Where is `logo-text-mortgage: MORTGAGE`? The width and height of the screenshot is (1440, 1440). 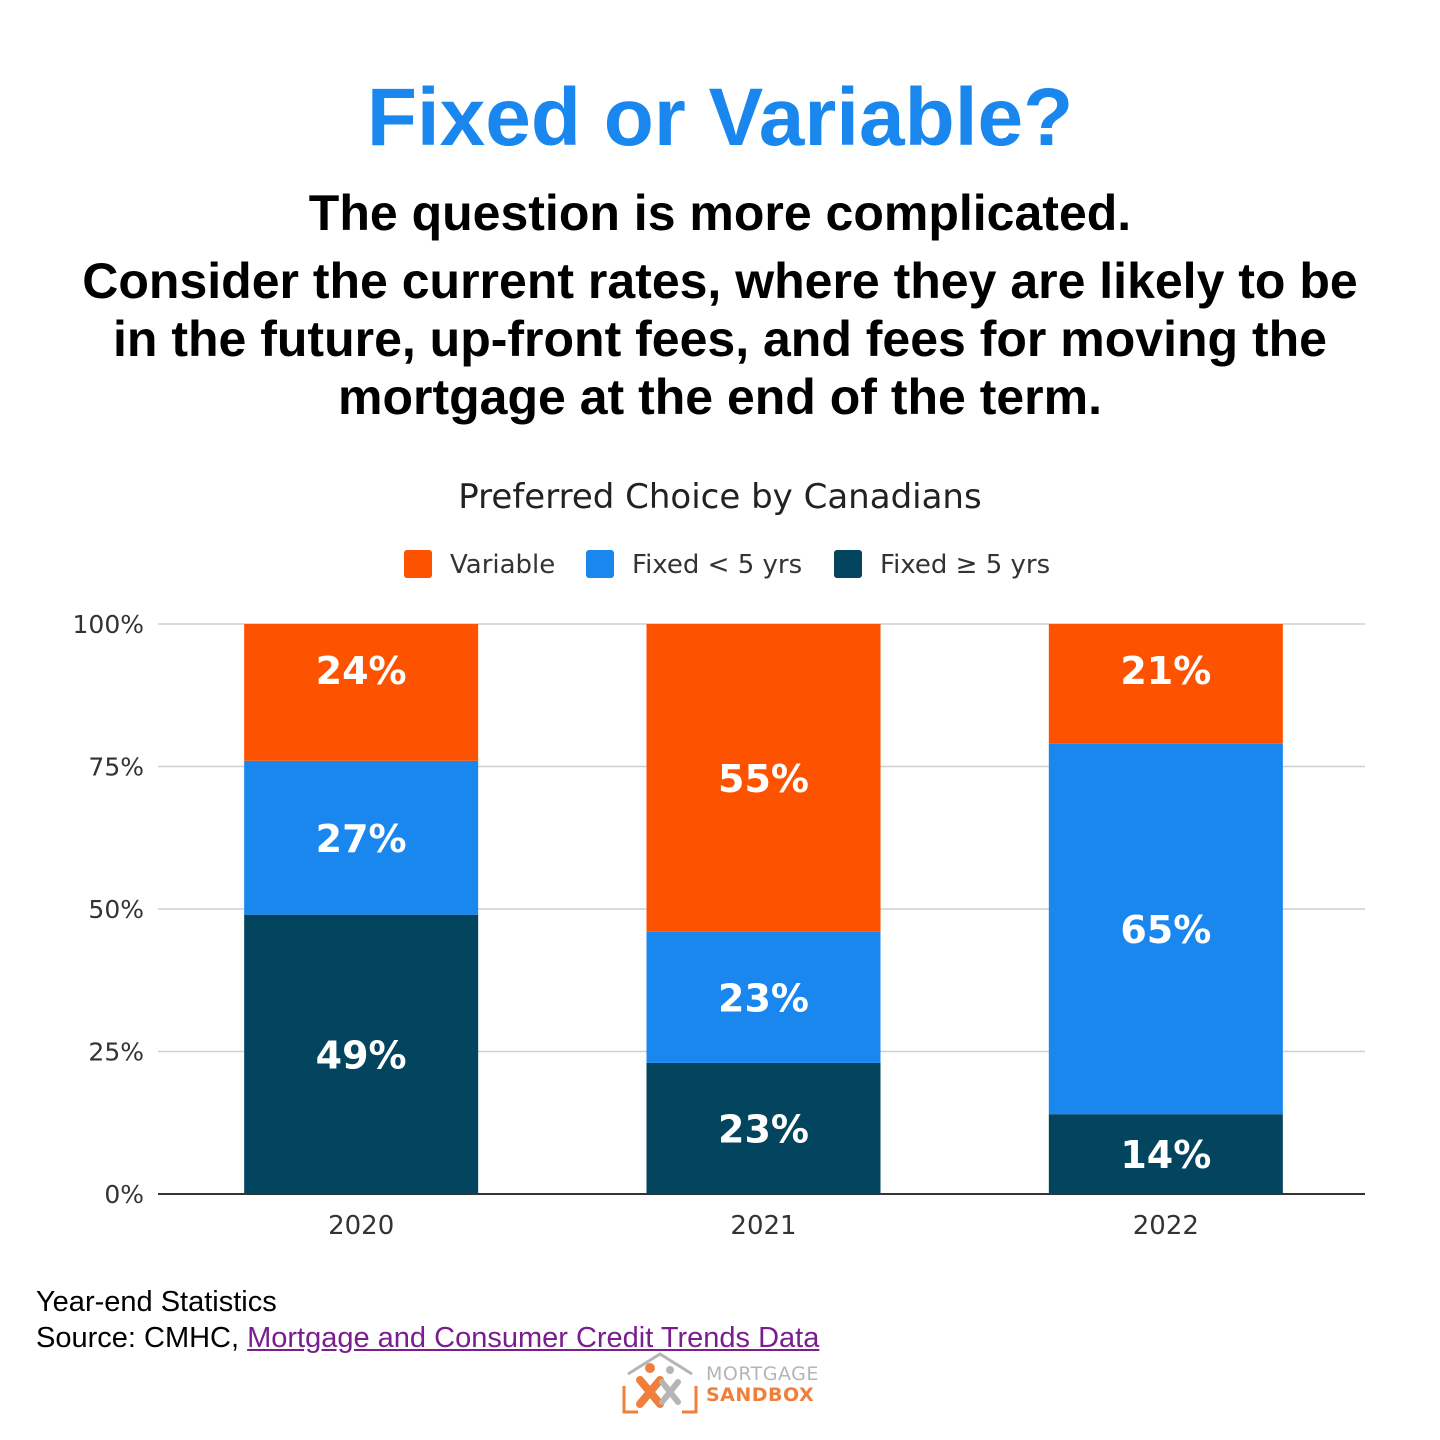
logo-text-mortgage: MORTGAGE is located at coordinates (762, 1374).